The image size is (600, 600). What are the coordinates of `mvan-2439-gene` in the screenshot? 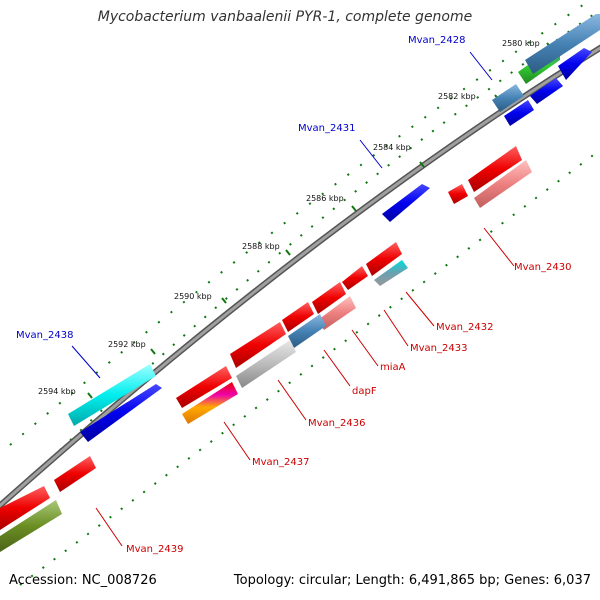 It's located at (25, 508).